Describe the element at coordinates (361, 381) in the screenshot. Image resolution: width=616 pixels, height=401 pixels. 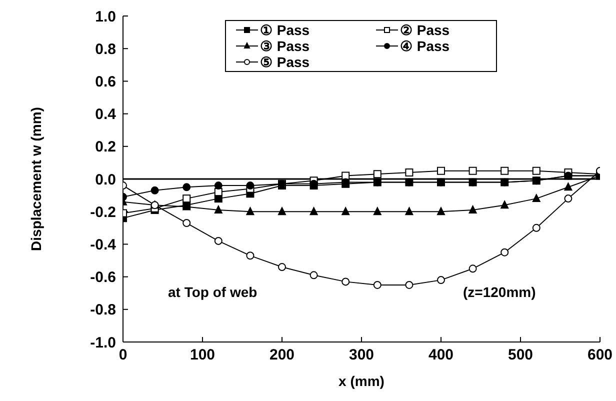
I see `x-axis-title: x (mm)` at that location.